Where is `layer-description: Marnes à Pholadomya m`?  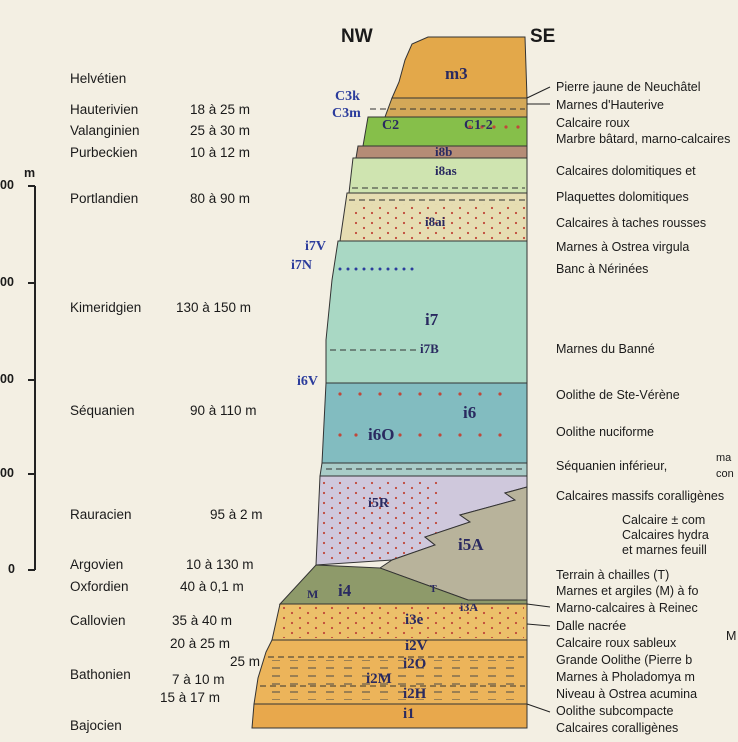
layer-description: Marnes à Pholadomya m is located at coordinates (625, 677).